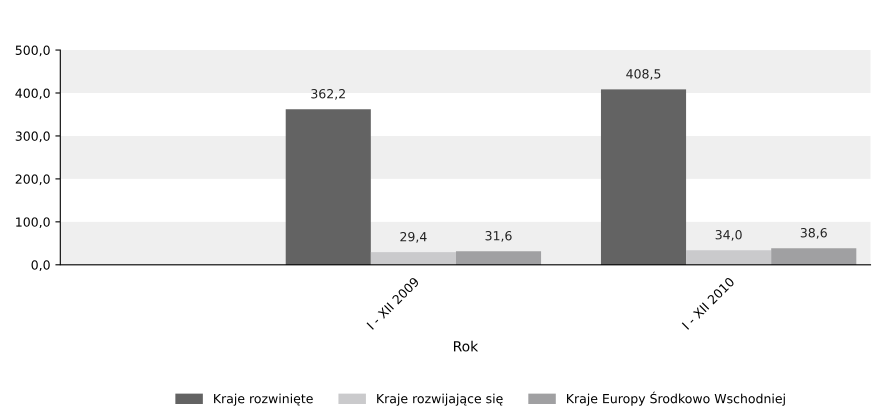 The image size is (874, 417). Describe the element at coordinates (676, 399) in the screenshot. I see `legend-label: Kraje Europy Środkowo Wschodniej` at that location.